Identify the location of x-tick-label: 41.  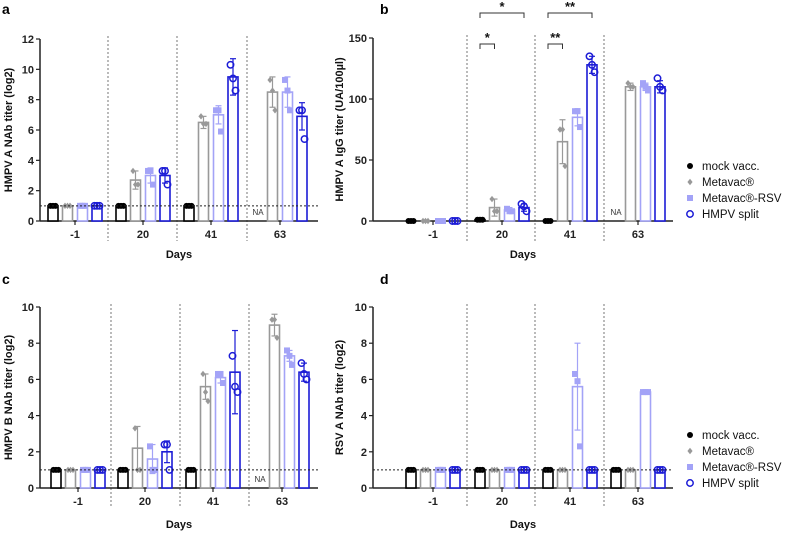
(213, 502).